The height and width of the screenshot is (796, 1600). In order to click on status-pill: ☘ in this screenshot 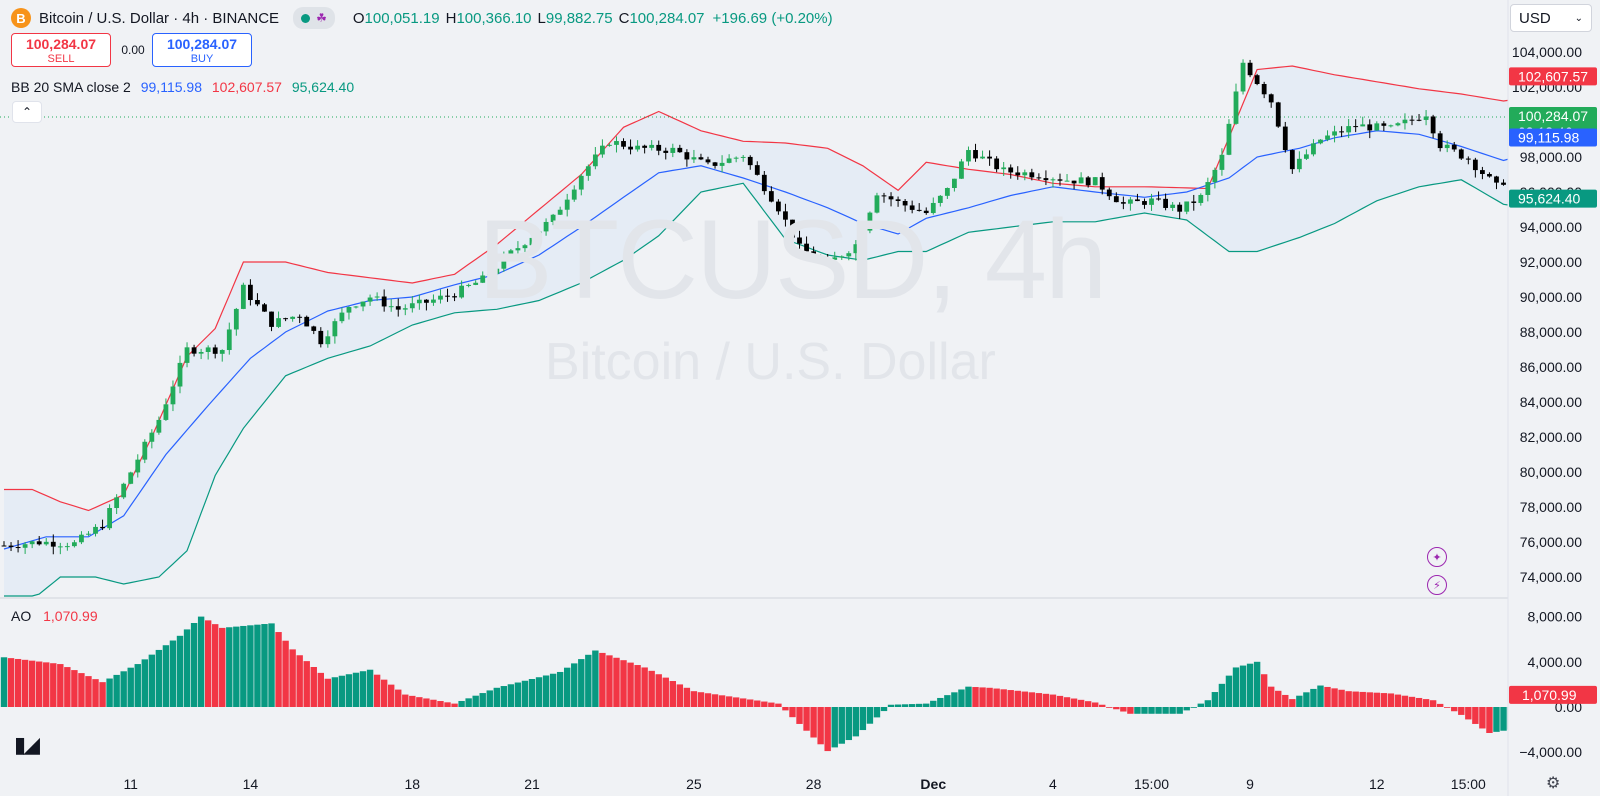, I will do `click(314, 18)`.